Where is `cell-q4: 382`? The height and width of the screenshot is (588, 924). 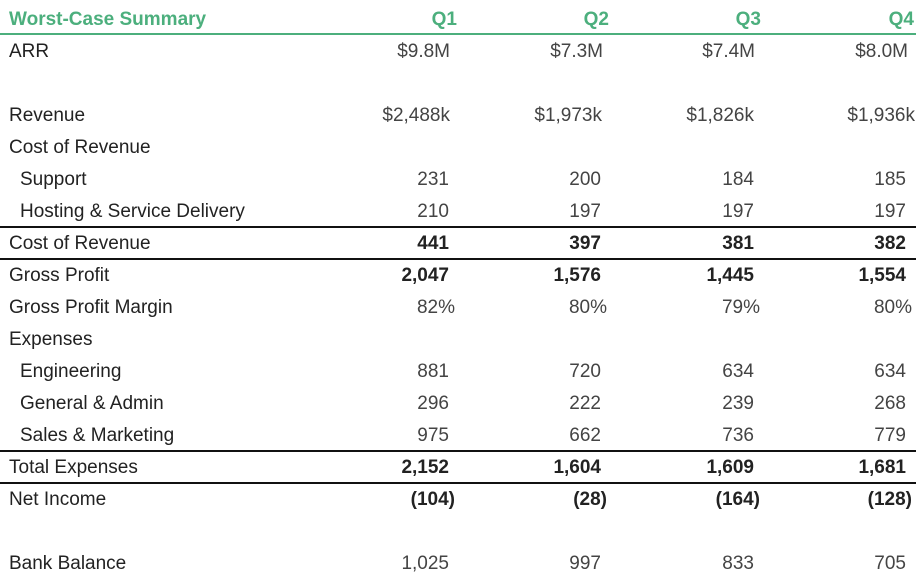 cell-q4: 382 is located at coordinates (890, 243).